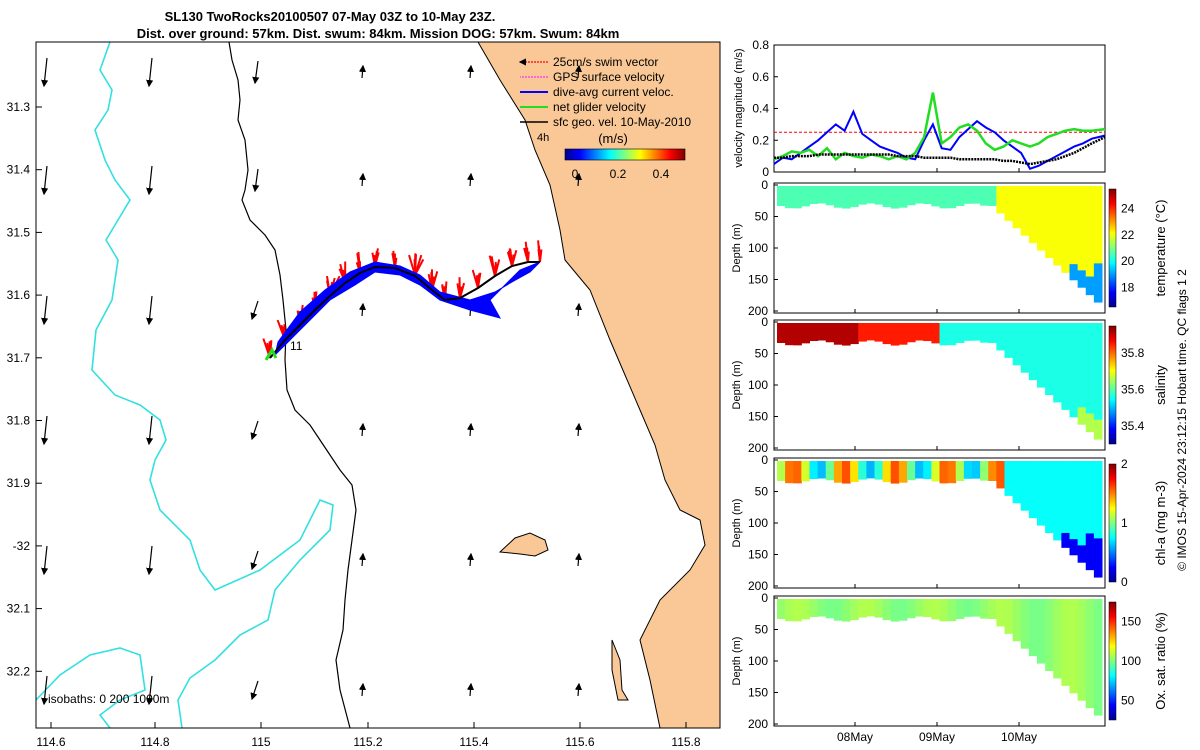  Describe the element at coordinates (19, 421) in the screenshot. I see `map-ytick-label: 31.8` at that location.